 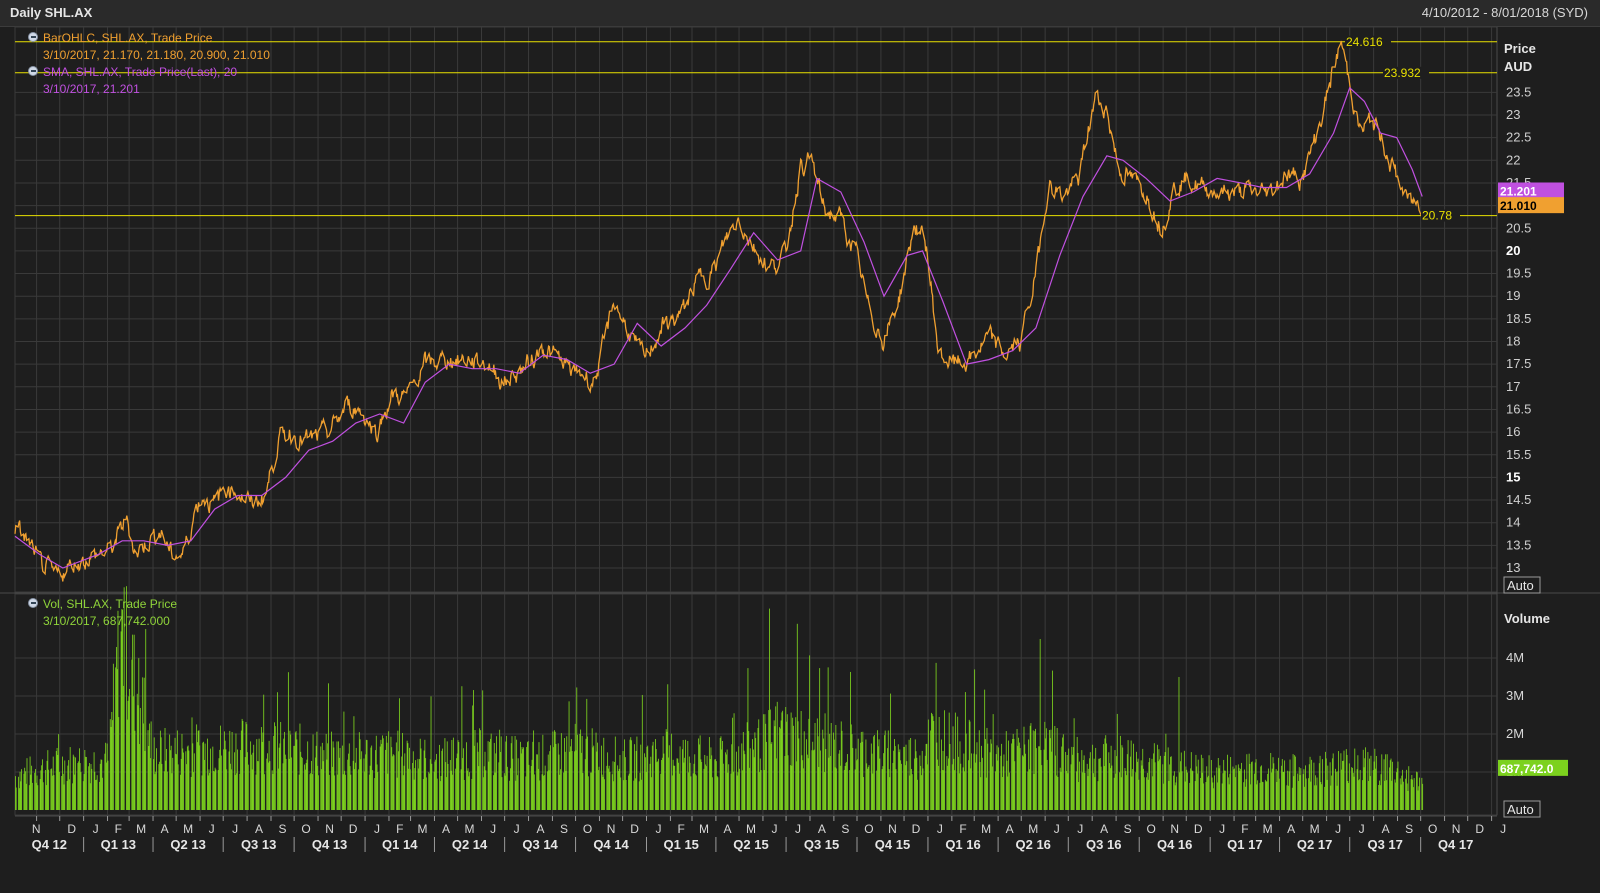 I want to click on sma-legend-row: SMA, SHL.AX, Trade Price(Last), 20, so click(x=149, y=72).